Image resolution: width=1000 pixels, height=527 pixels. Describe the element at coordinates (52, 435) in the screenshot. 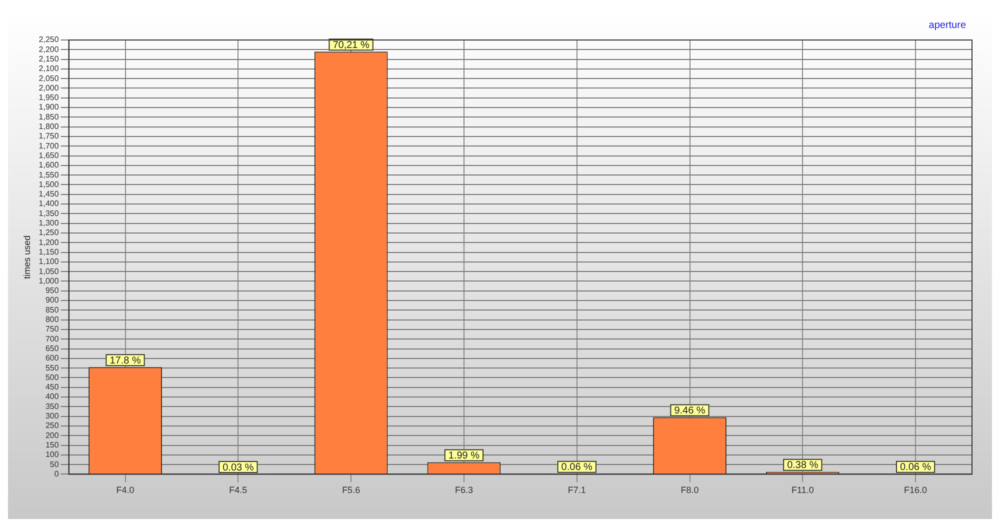

I see `y-tick-label: 200` at that location.